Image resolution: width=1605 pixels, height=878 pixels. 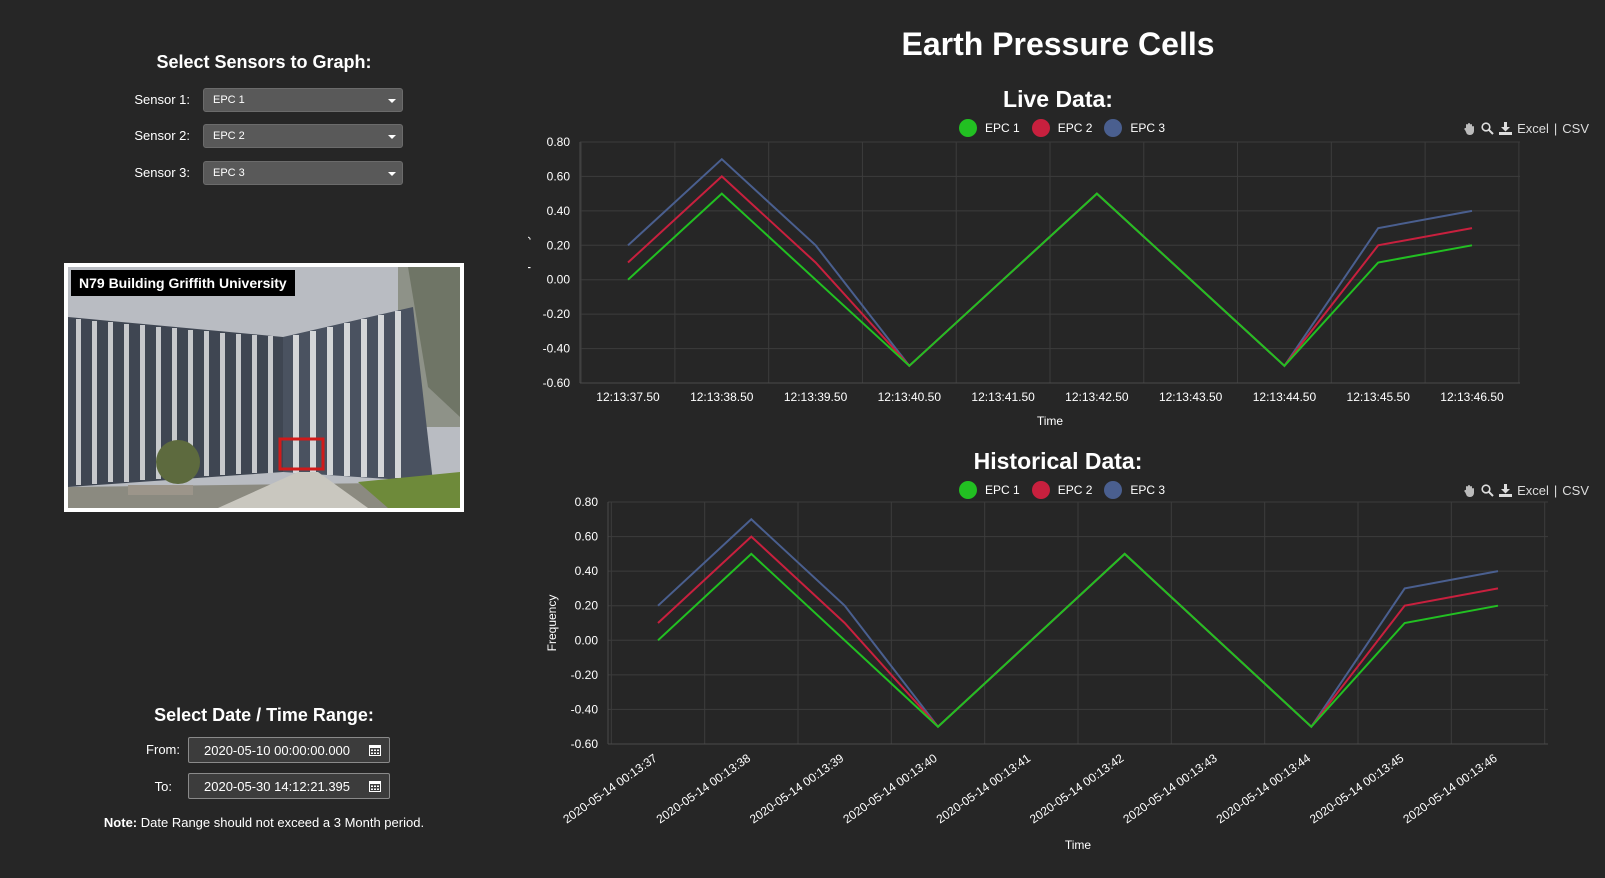 I want to click on sensor-2-label: Sensor 2:, so click(x=162, y=135).